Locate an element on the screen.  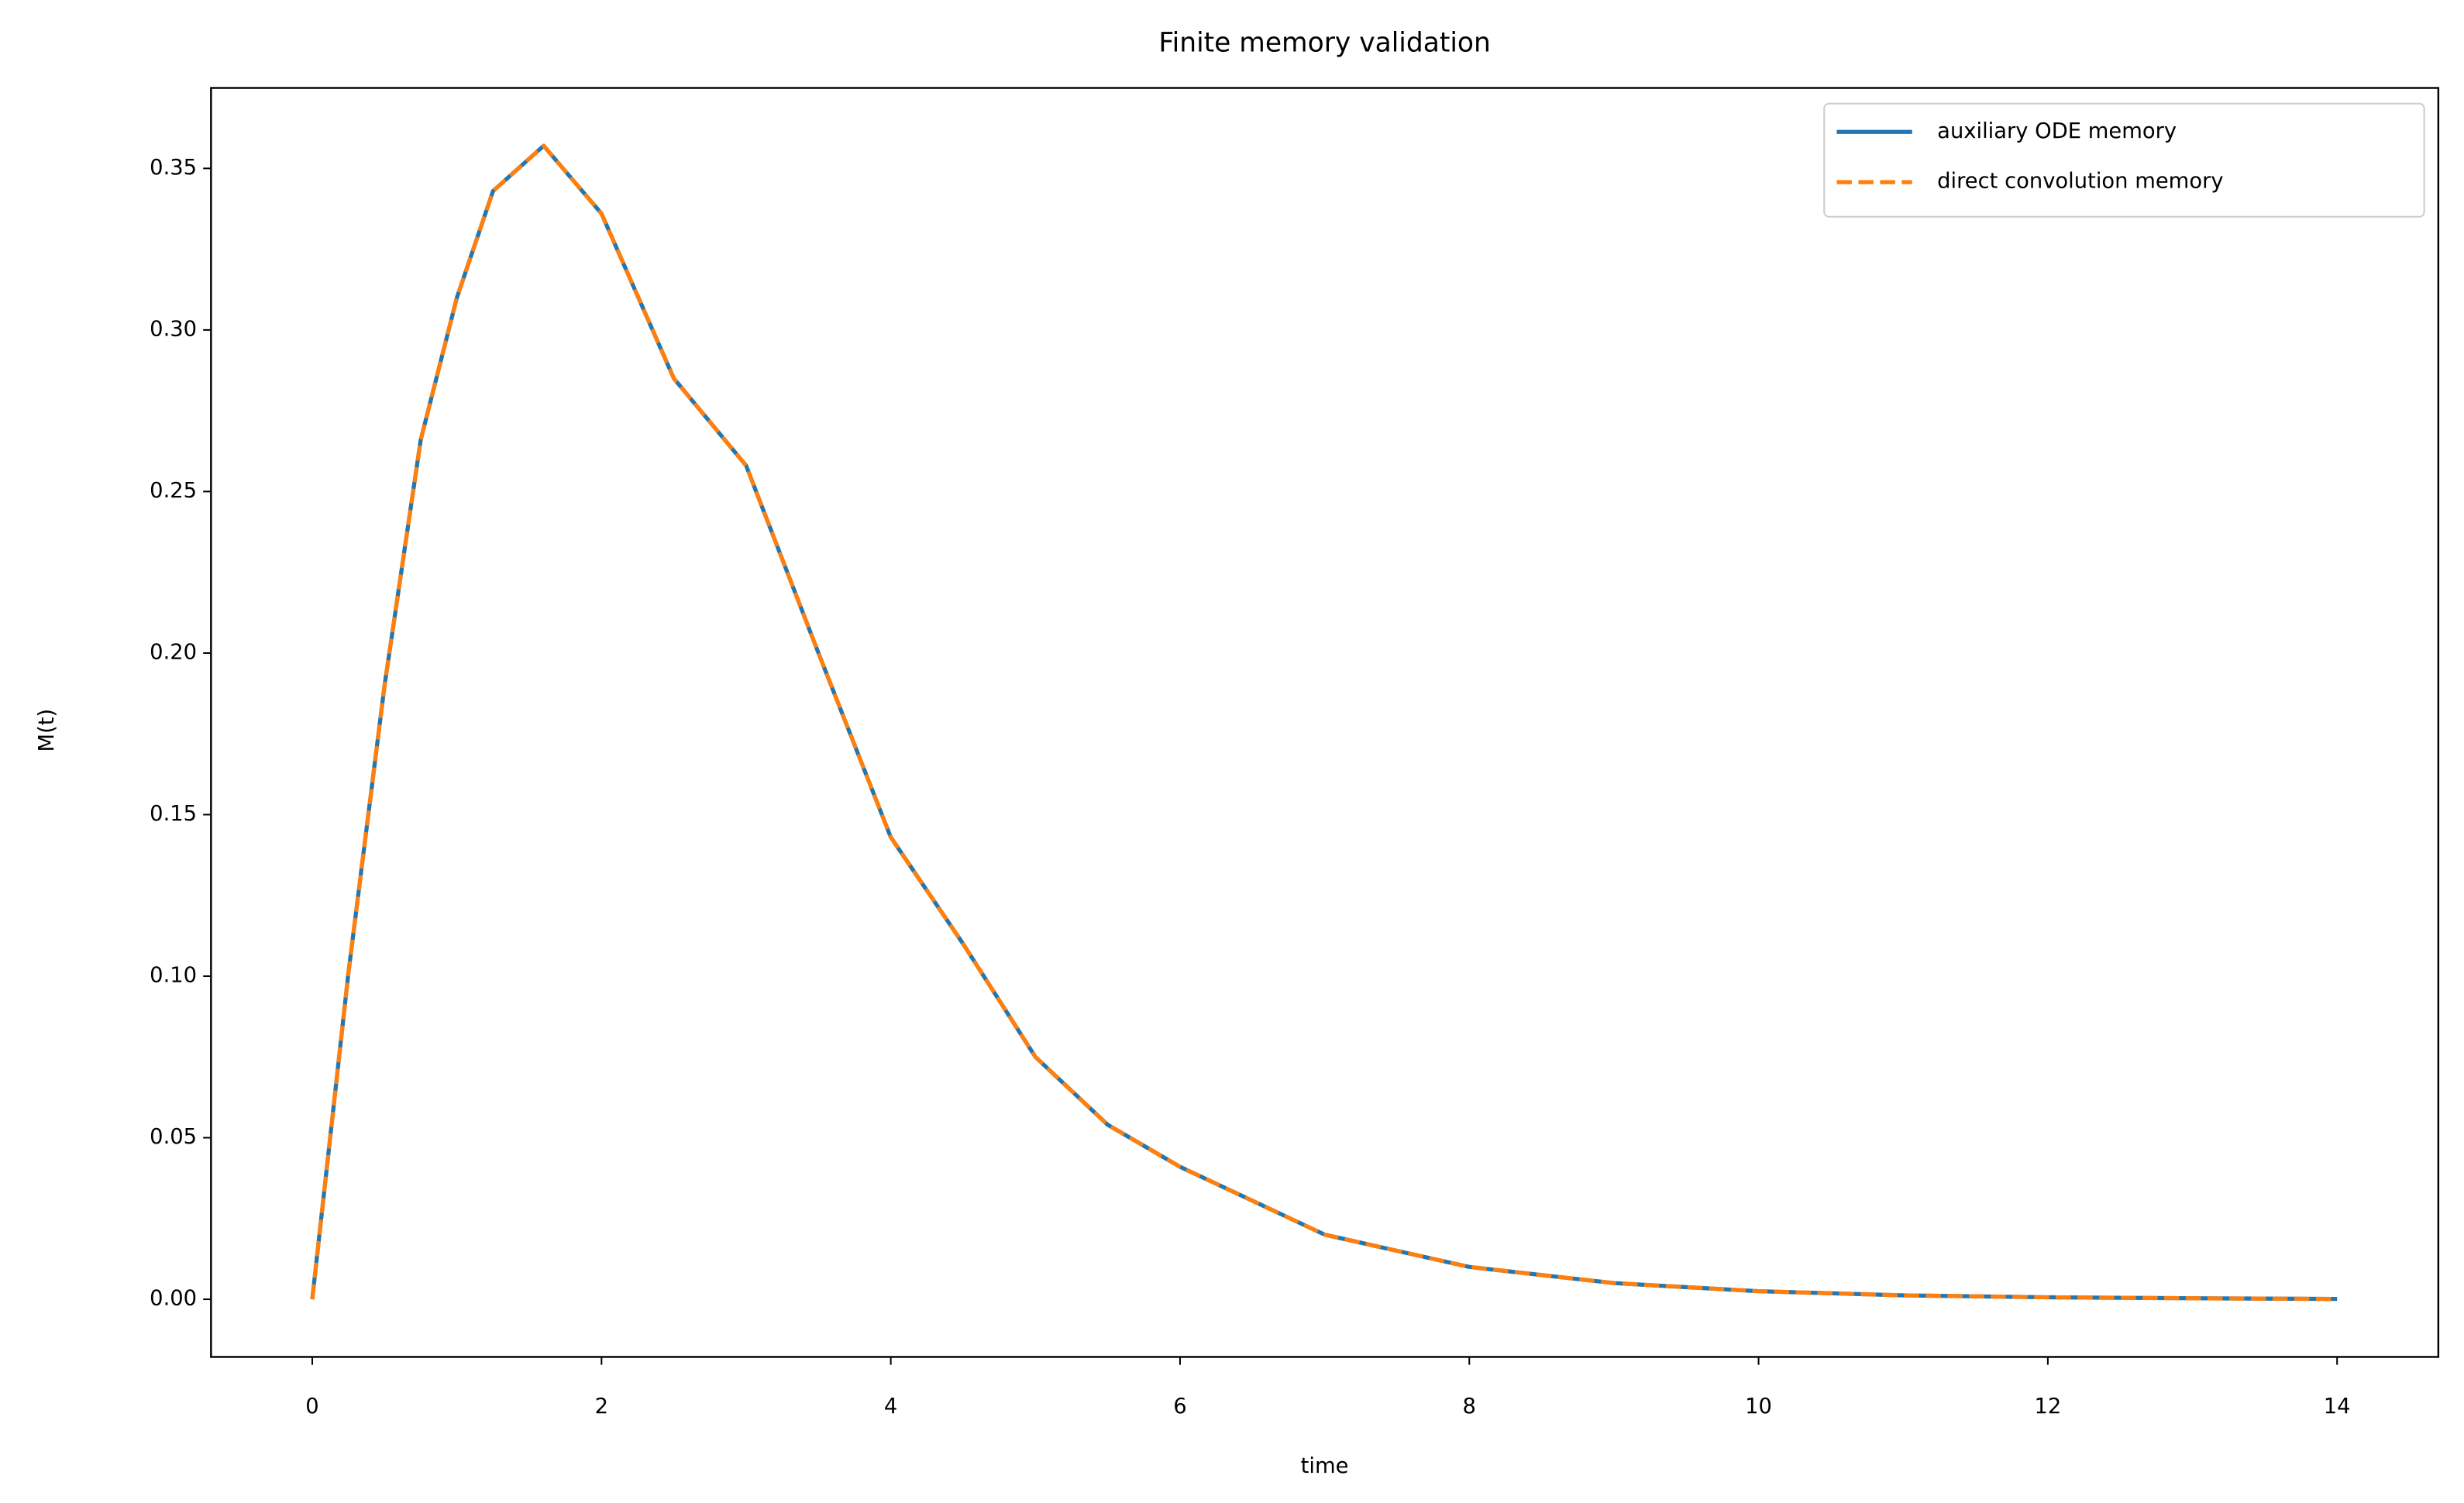
x-tick-label: 6 is located at coordinates (1179, 1407).